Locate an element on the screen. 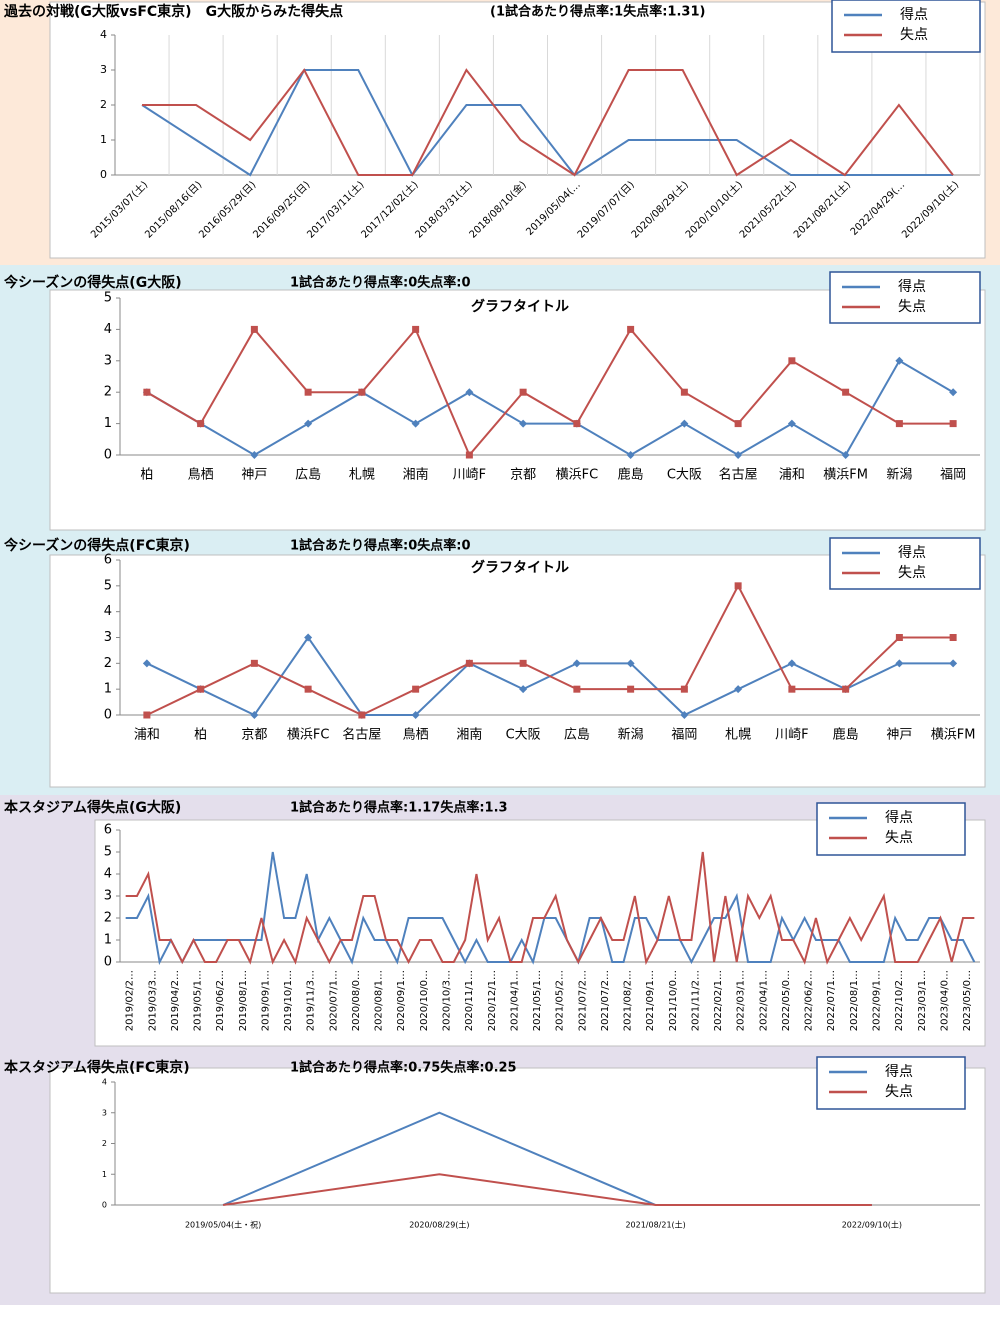  section-subtitle: (1試合あたり得点率:1失点率:1.31) is located at coordinates (597, 12).